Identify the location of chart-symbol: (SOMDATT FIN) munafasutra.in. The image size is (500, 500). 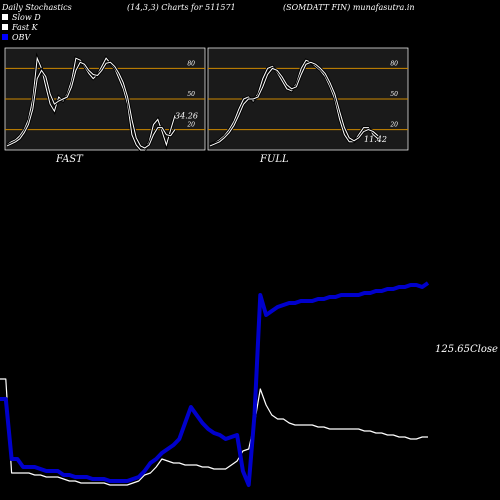
(349, 7).